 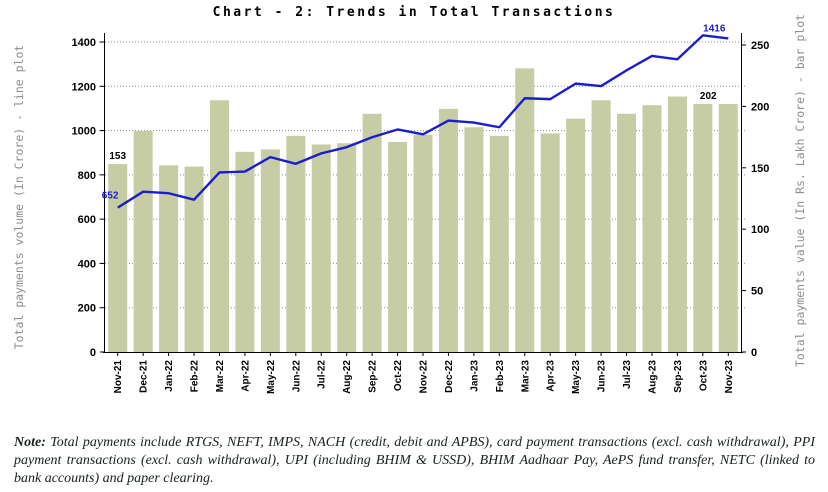 What do you see at coordinates (144, 376) in the screenshot?
I see `x-tick-label-Dec-21: Dec-21` at bounding box center [144, 376].